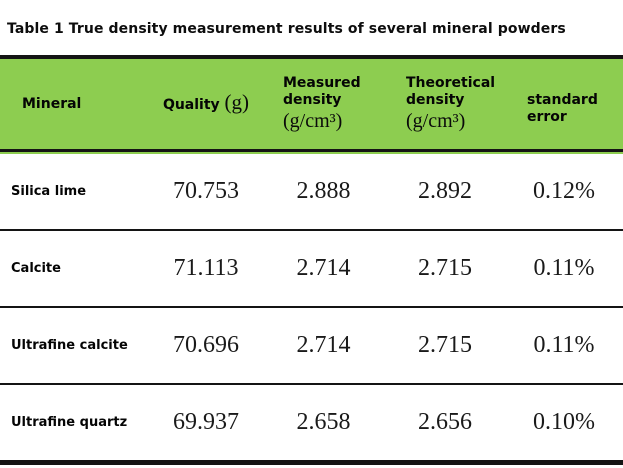 This screenshot has height=468, width=623. What do you see at coordinates (191, 105) in the screenshot?
I see `col-header-quality-label: Quality` at bounding box center [191, 105].